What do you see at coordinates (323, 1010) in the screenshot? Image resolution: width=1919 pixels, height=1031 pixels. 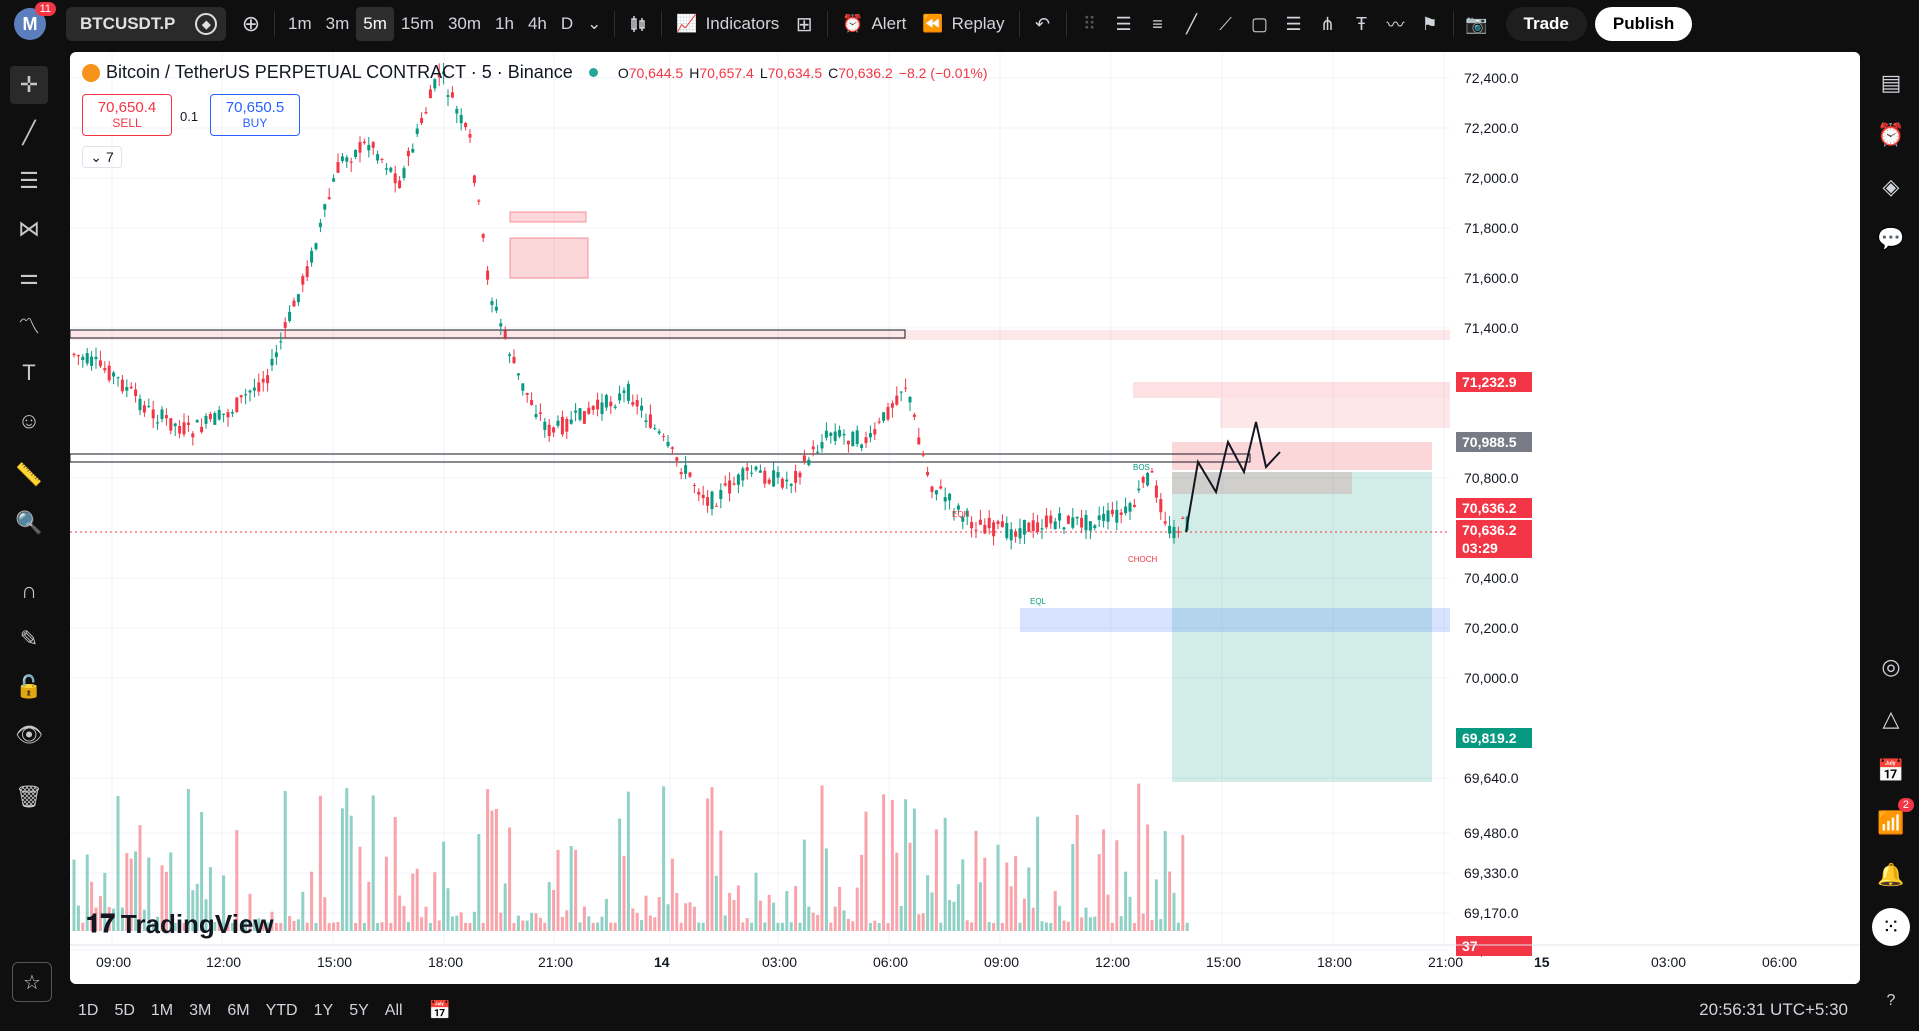 I see `range-1y: 1Y` at bounding box center [323, 1010].